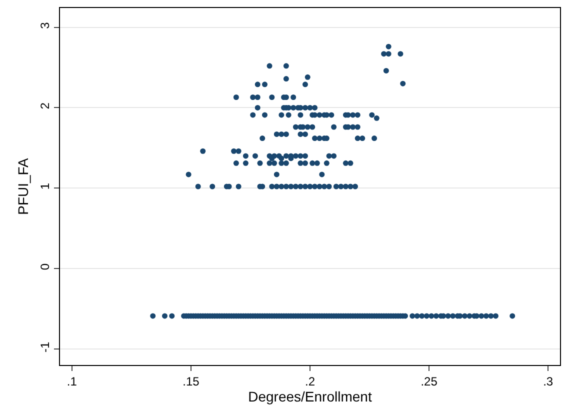  Describe the element at coordinates (45, 25) in the screenshot. I see `y-tick-label: 3` at that location.